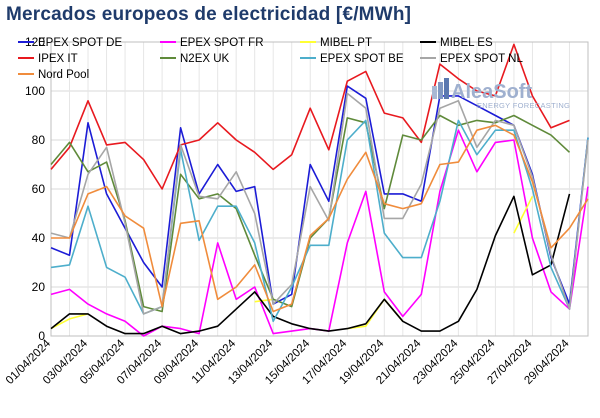 The height and width of the screenshot is (418, 600). Describe the element at coordinates (440, 88) in the screenshot. I see `logo-icon` at that location.